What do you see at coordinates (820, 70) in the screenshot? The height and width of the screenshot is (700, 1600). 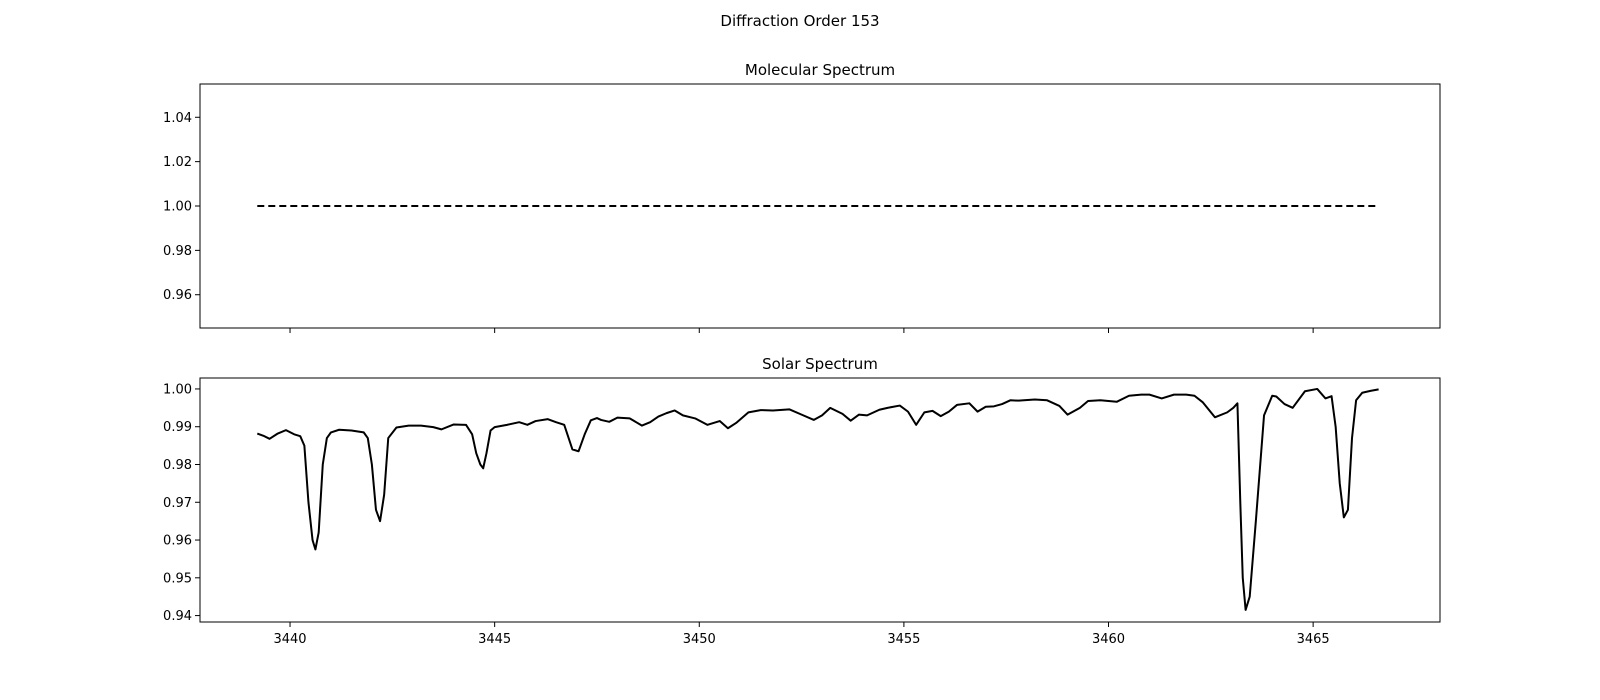 I see `molecular-title: Molecular Spectrum` at bounding box center [820, 70].